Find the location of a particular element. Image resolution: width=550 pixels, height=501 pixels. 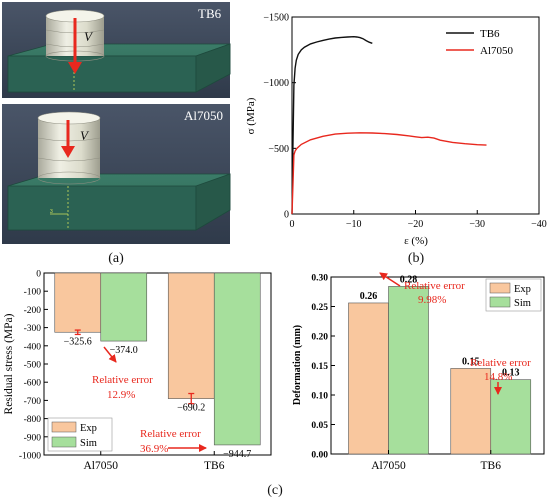

relative-error-value: 12.9% is located at coordinates (121, 395).